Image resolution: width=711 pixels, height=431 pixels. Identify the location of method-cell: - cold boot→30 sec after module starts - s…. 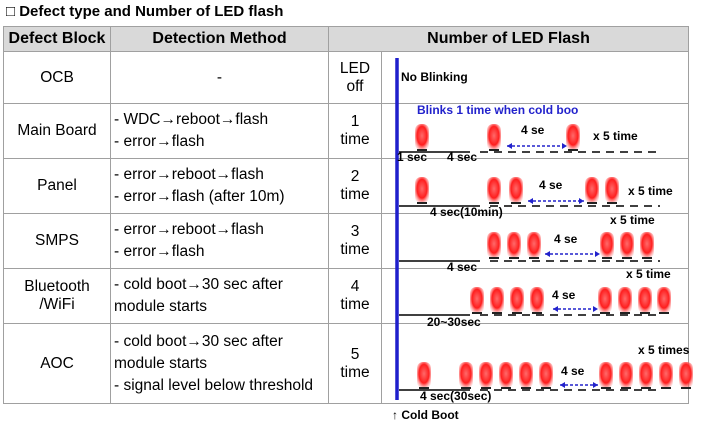
(219, 363).